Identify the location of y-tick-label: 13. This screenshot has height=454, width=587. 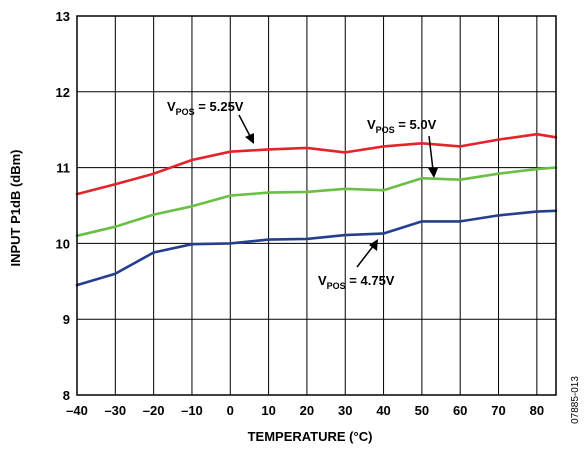
(63, 16).